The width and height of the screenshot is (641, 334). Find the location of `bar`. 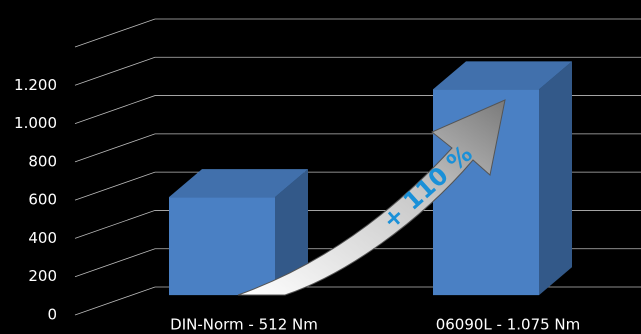

bar is located at coordinates (238, 232).